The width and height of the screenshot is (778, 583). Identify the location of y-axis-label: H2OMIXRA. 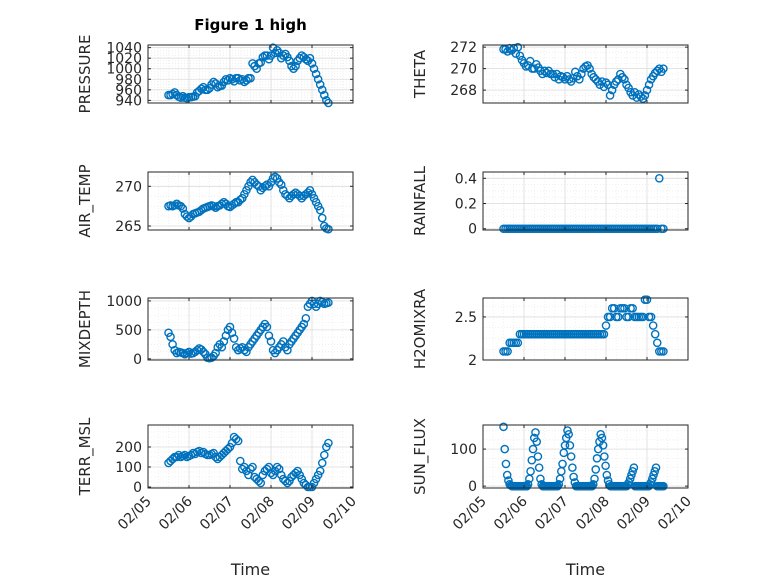
(420, 328).